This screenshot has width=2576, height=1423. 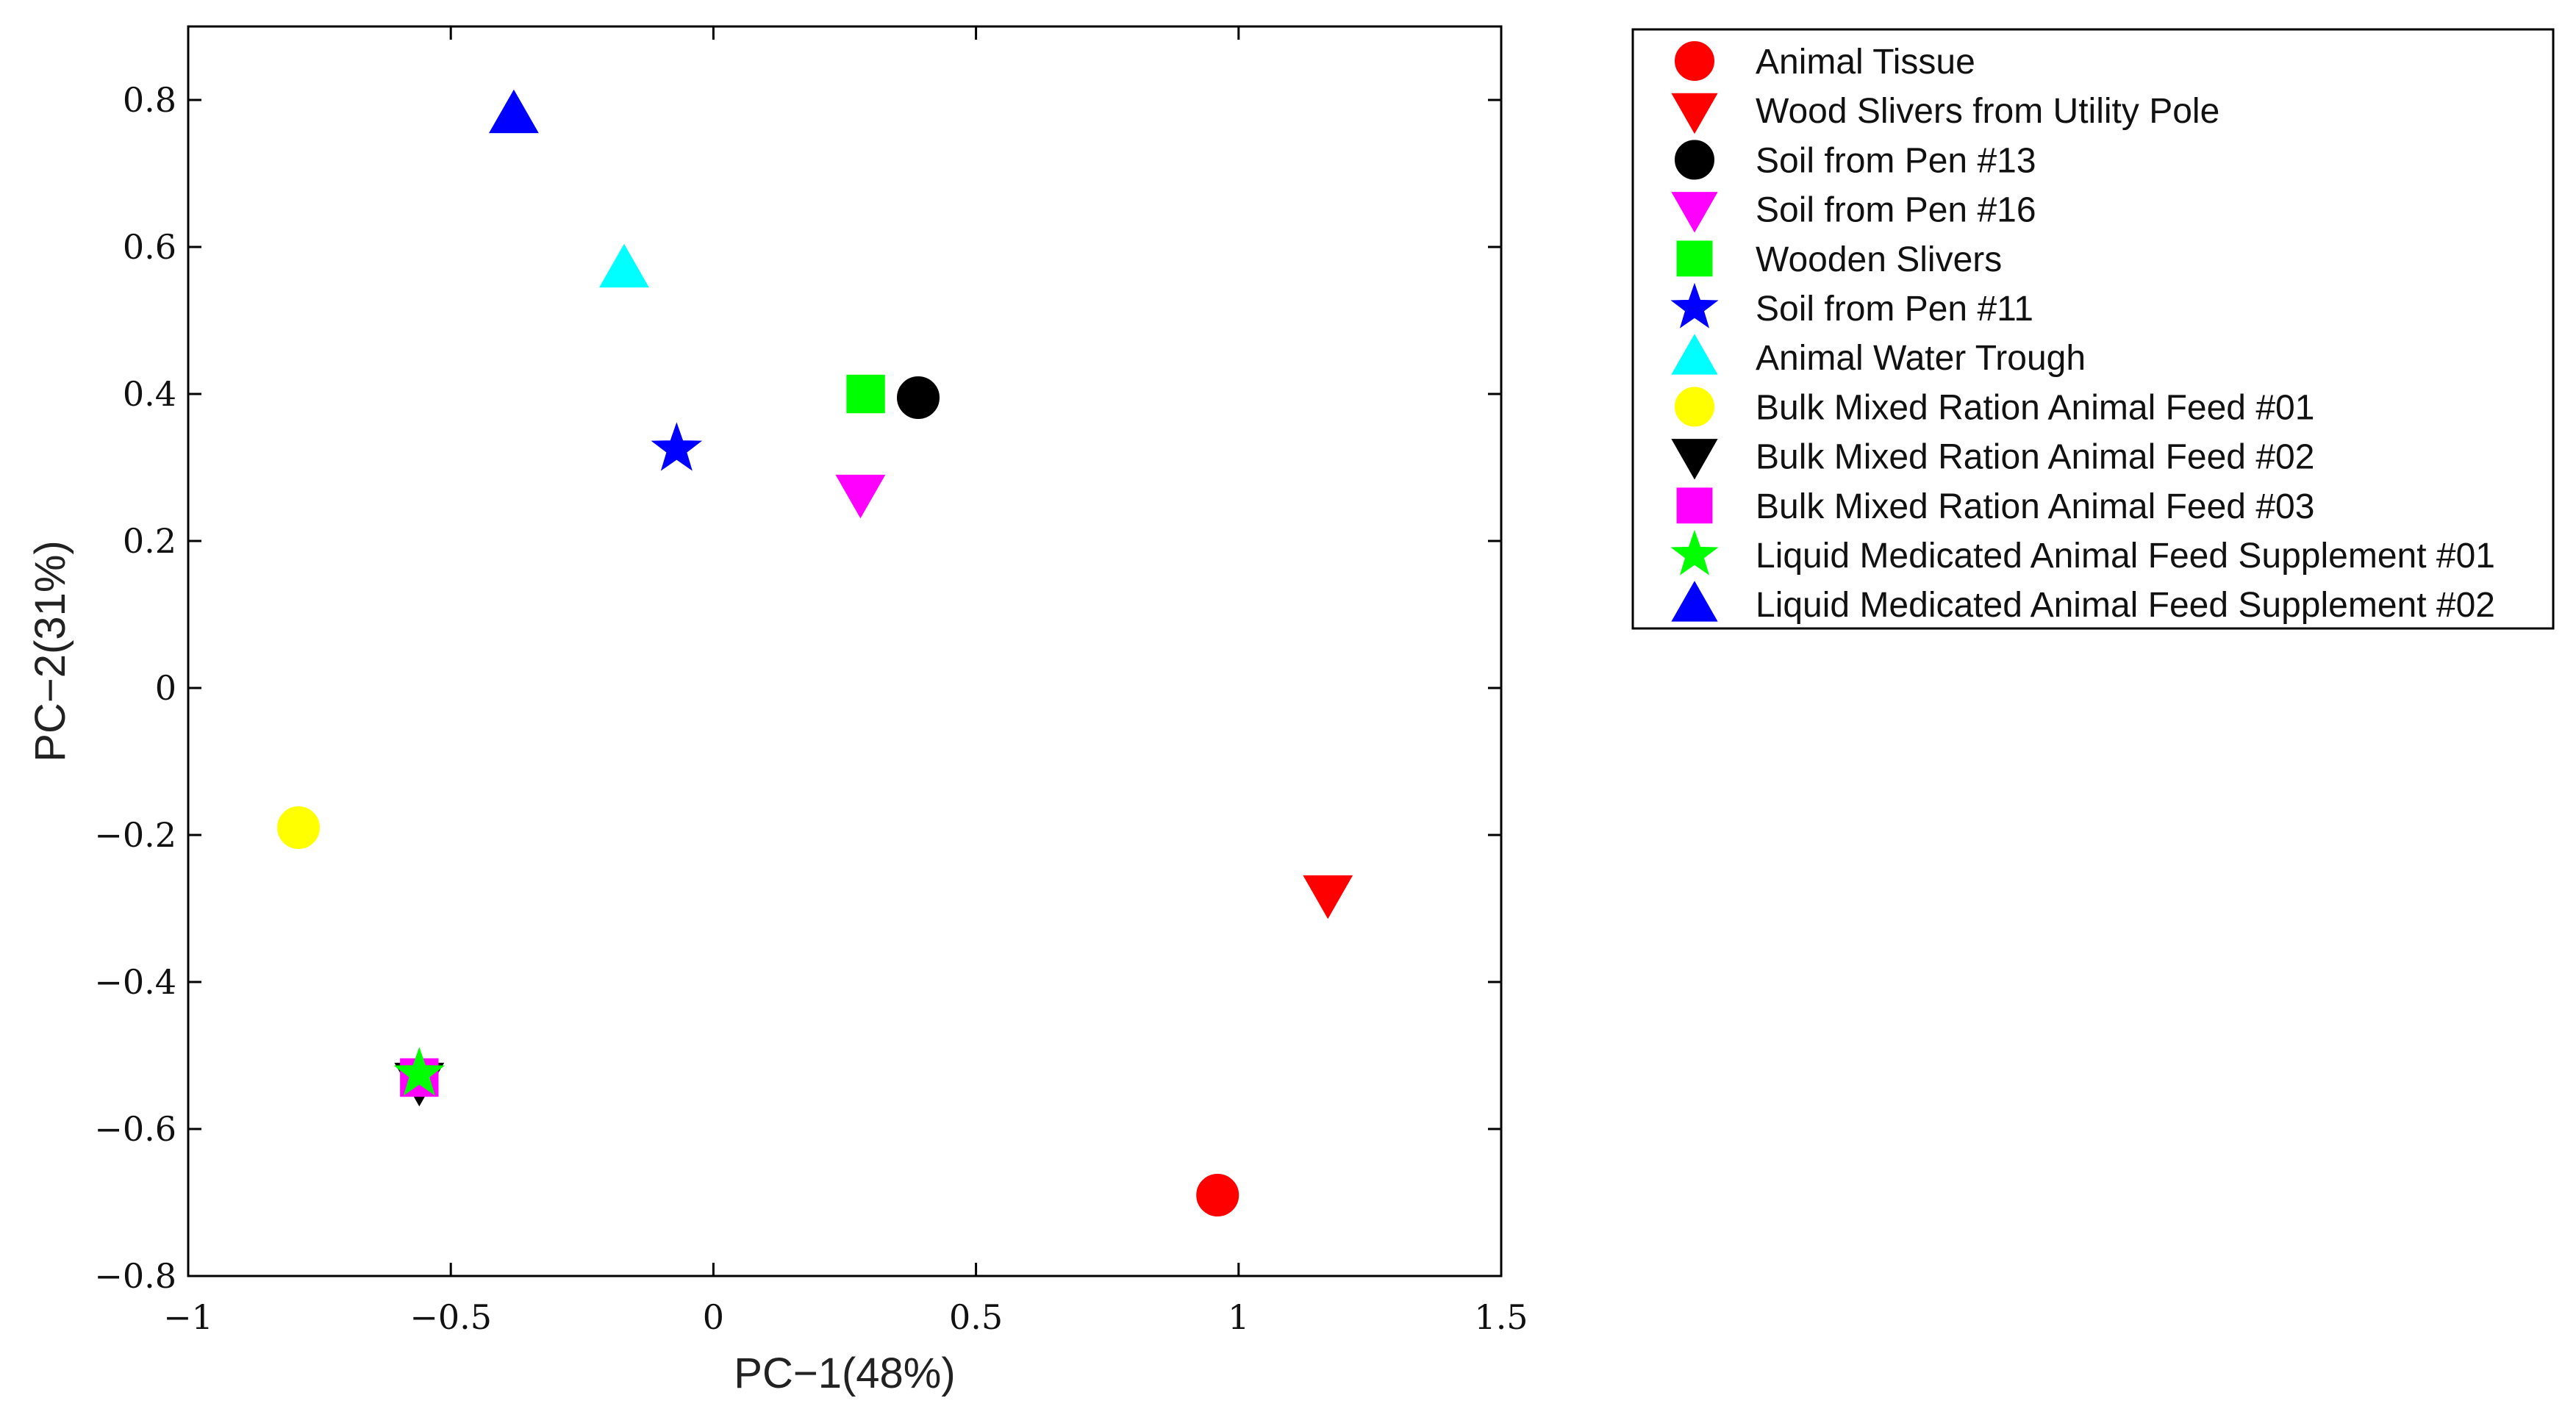 I want to click on y-tick-label: −0.4, so click(x=135, y=982).